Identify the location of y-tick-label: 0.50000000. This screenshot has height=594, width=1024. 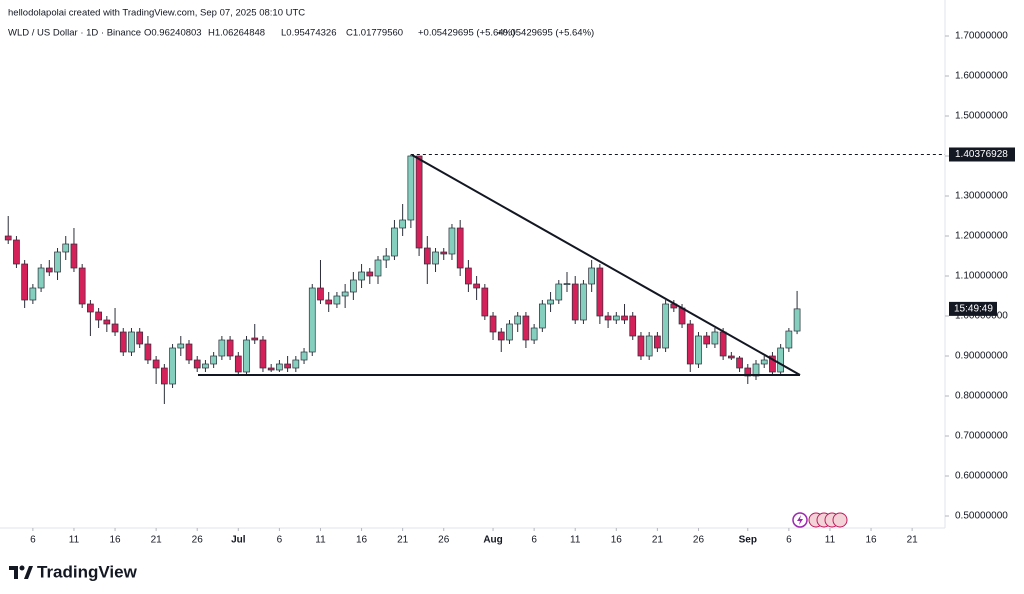
(981, 516).